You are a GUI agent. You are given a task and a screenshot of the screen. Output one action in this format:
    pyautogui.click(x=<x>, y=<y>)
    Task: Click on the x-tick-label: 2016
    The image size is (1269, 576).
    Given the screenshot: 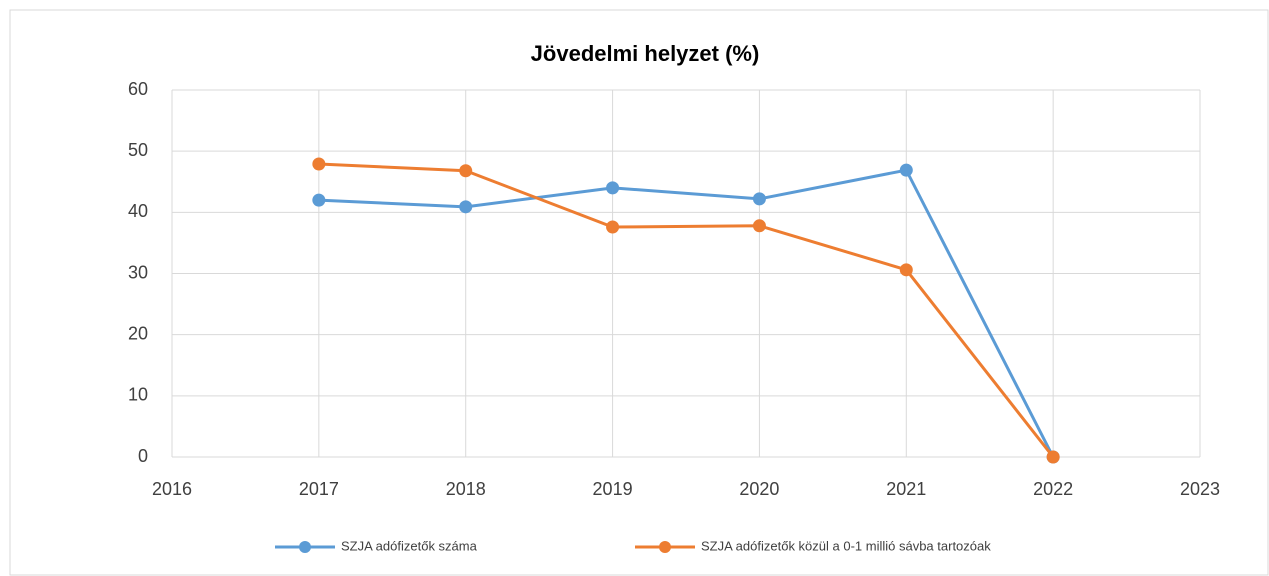 What is the action you would take?
    pyautogui.click(x=172, y=489)
    